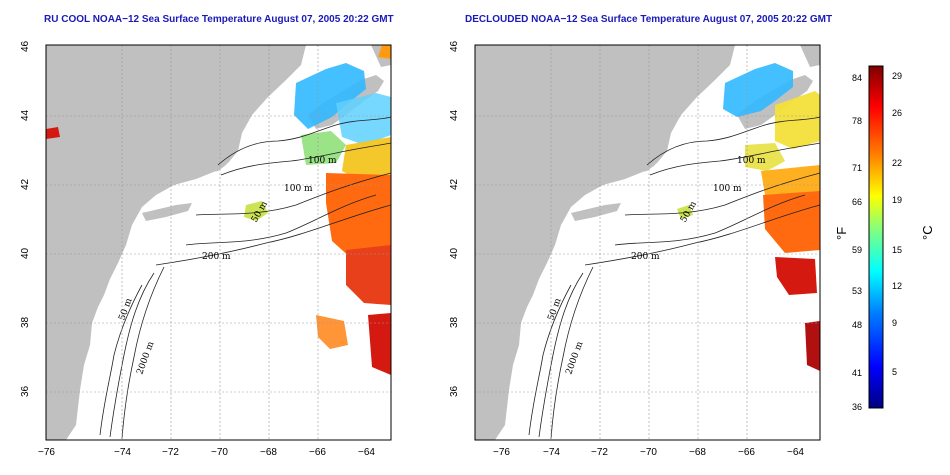 The image size is (950, 475). I want to click on fahrenheit-tick-label: 66, so click(857, 202).